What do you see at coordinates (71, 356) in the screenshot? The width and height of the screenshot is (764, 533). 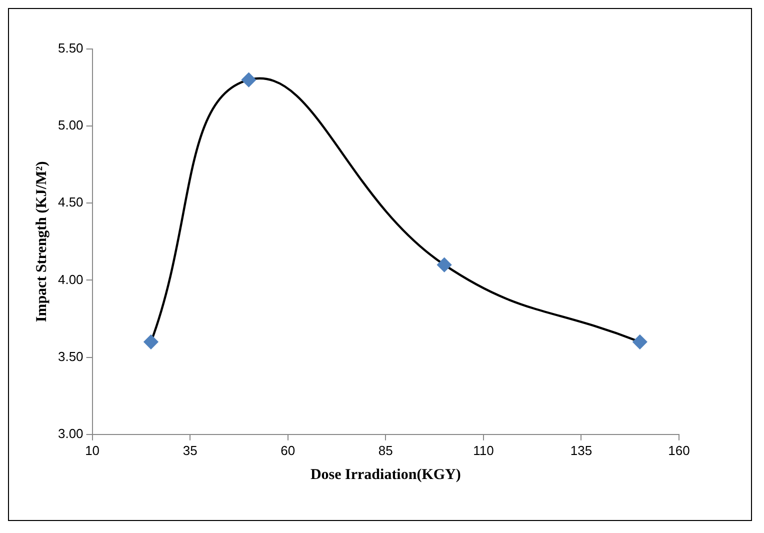 I see `y-tick-label: 3.50` at bounding box center [71, 356].